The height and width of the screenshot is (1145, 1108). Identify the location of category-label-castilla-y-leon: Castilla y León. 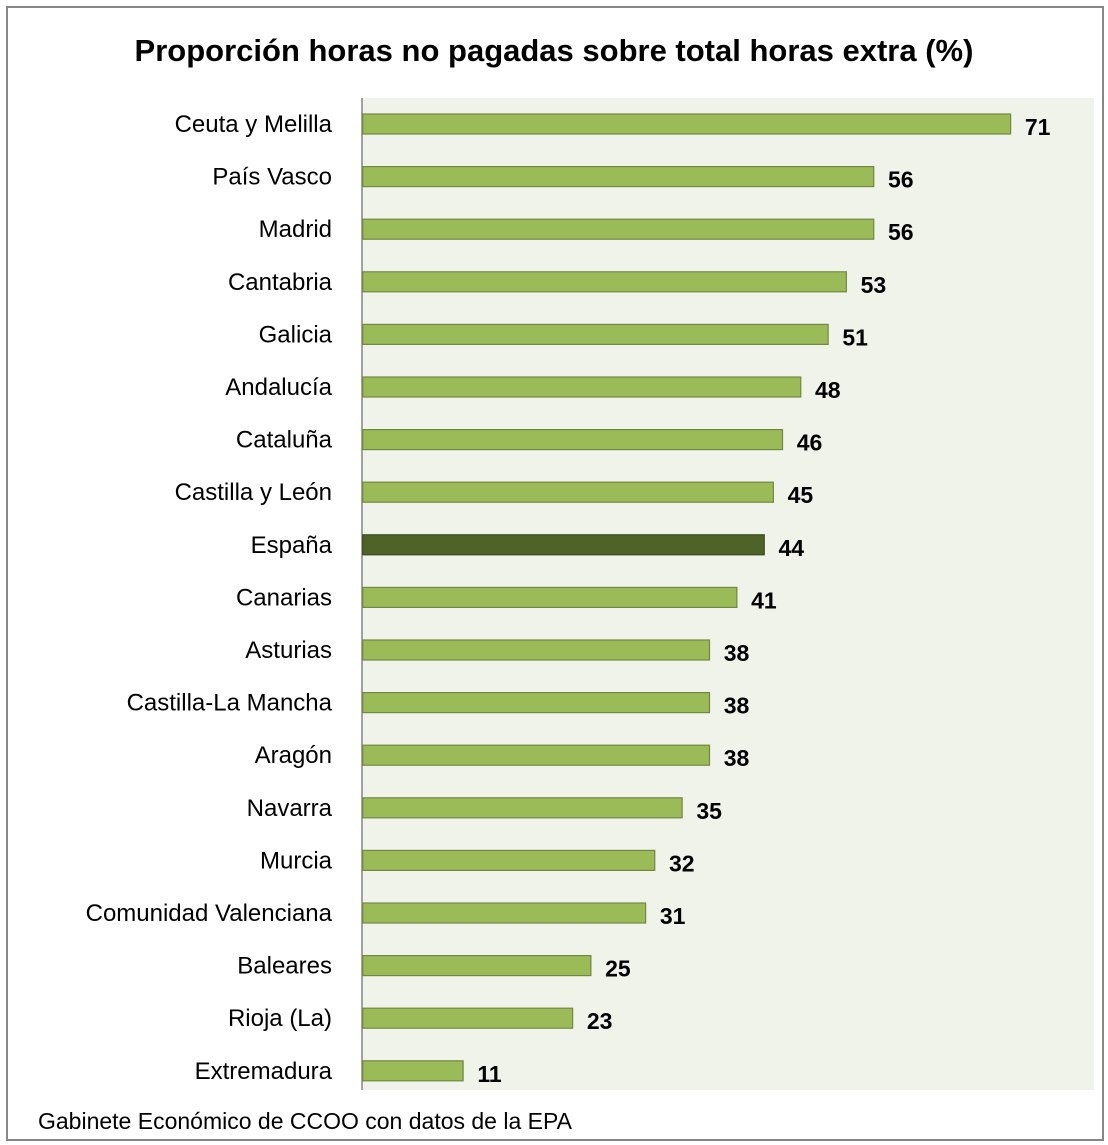
(253, 492).